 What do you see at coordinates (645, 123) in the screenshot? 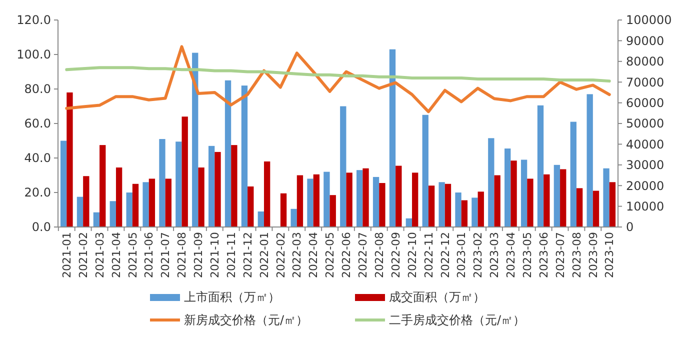
I see `y2-tick-label: 50000` at bounding box center [645, 123].